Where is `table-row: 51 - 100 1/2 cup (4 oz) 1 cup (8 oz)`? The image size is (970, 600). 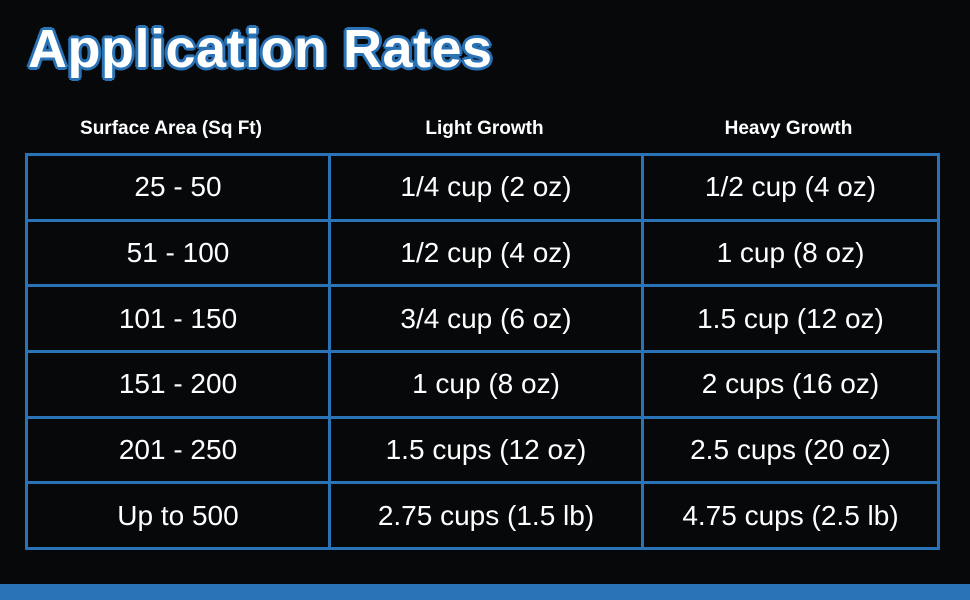
table-row: 51 - 100 1/2 cup (4 oz) 1 cup (8 oz) is located at coordinates (482, 253).